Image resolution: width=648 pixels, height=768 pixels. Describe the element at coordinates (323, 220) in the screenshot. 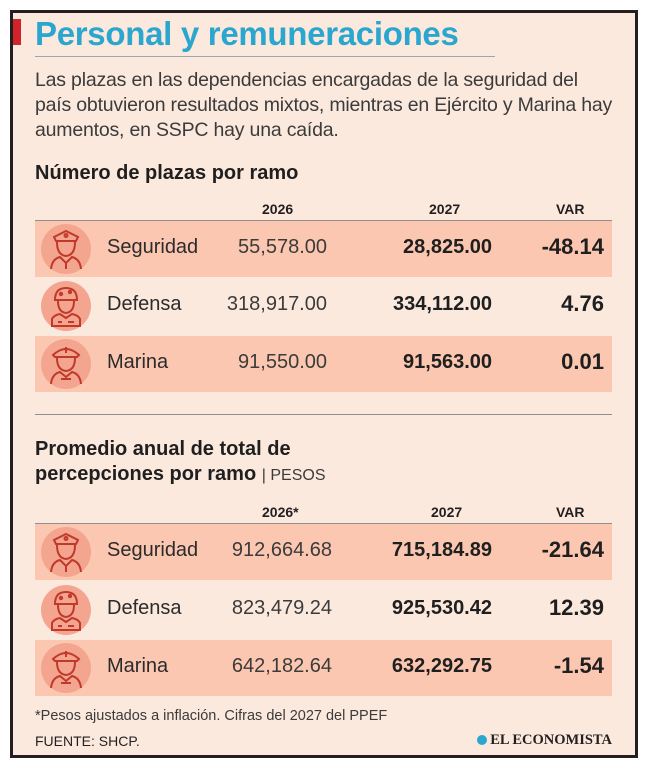

I see `section1-header-rule` at that location.